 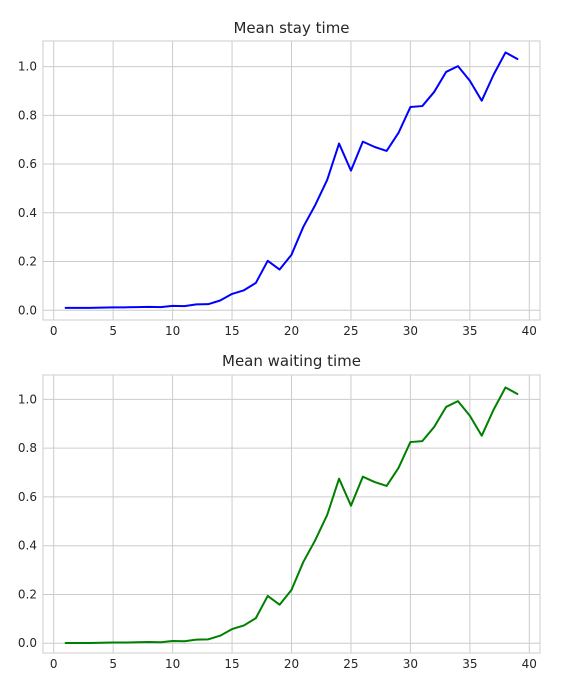 What do you see at coordinates (291, 28) in the screenshot?
I see `chart-title: Mean stay time` at bounding box center [291, 28].